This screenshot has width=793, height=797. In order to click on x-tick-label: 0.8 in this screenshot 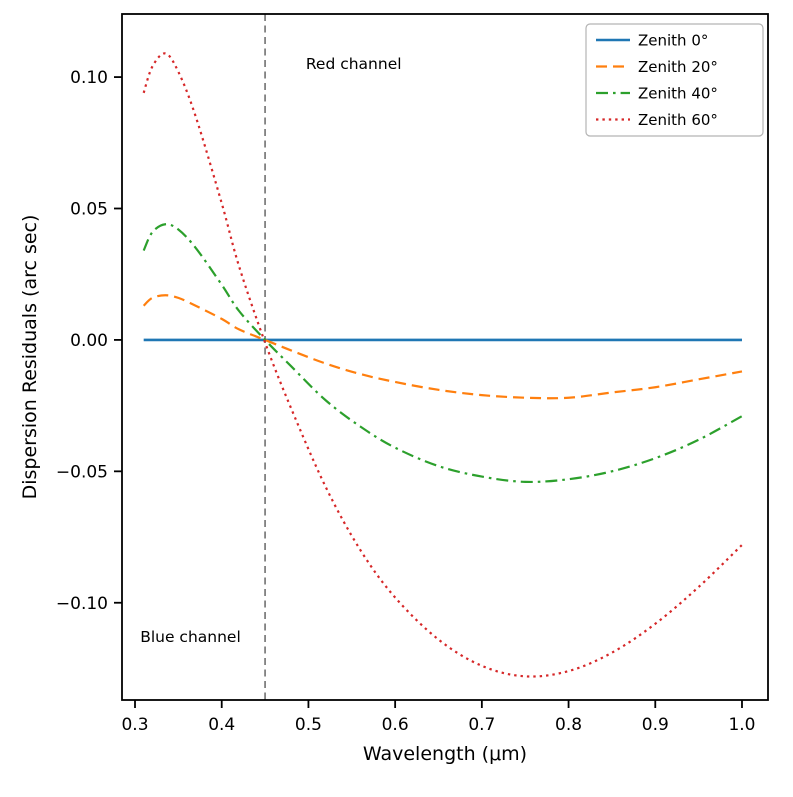, I will do `click(568, 725)`.